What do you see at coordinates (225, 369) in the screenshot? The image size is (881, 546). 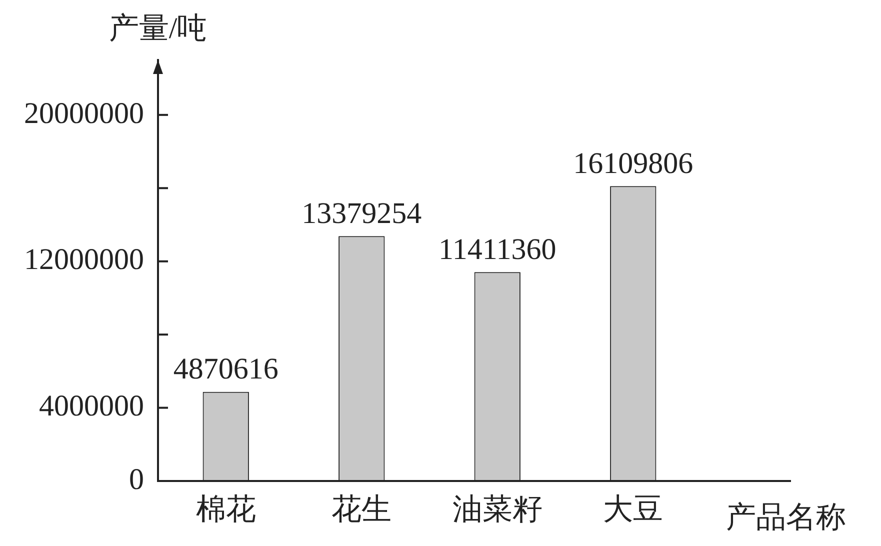 I see `data-label: 4870616` at bounding box center [225, 369].